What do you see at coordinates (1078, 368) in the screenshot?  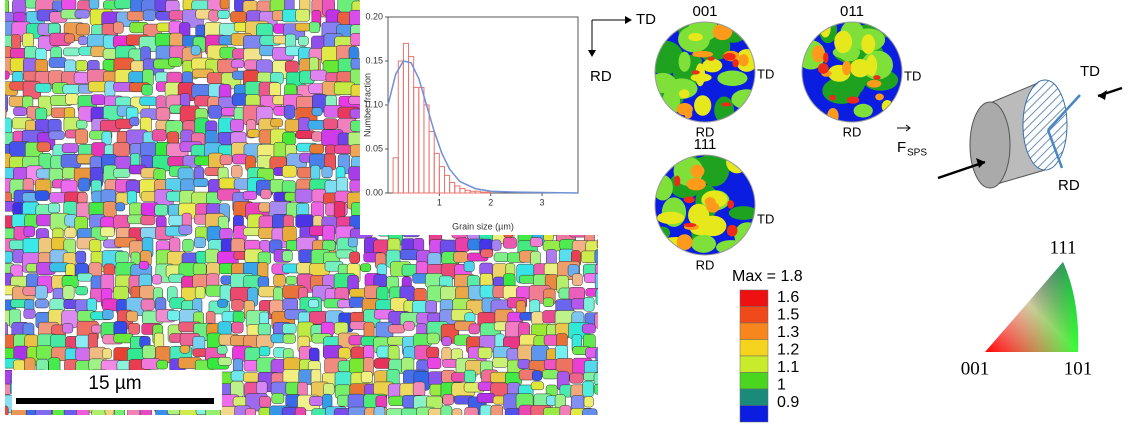 I see `ipf-right: 101` at bounding box center [1078, 368].